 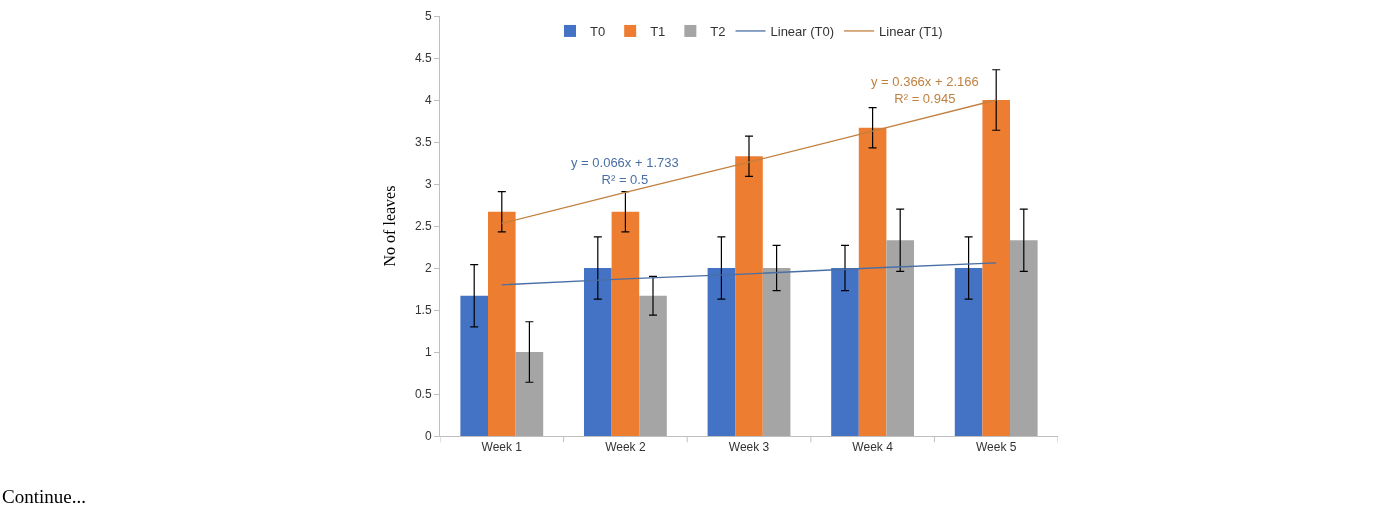 I want to click on y-tick-label: 0.5, so click(x=423, y=394).